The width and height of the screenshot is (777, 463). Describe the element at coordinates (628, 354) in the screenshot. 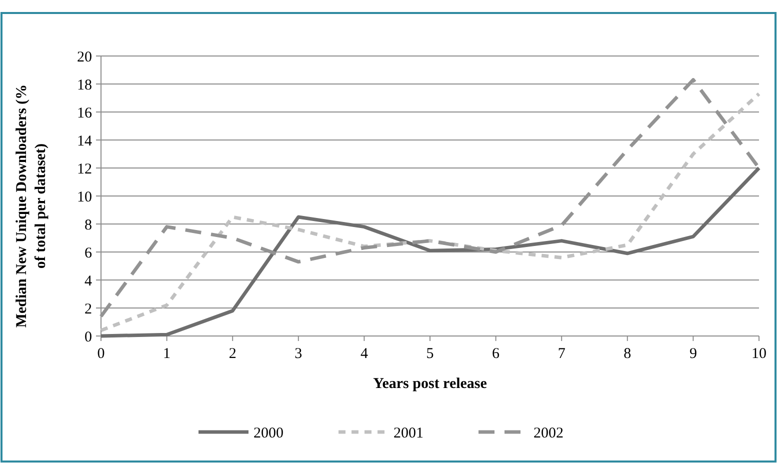

I see `x-tick-label: 8` at that location.